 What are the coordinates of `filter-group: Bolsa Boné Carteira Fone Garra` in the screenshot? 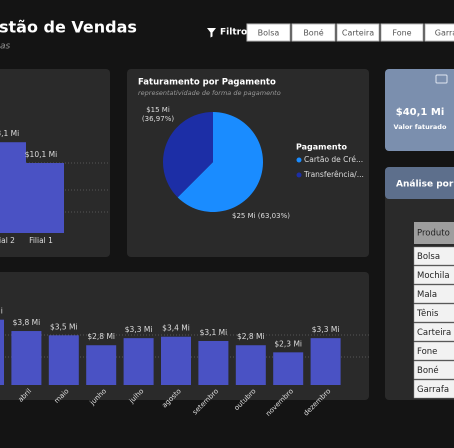 It's located at (350, 32).